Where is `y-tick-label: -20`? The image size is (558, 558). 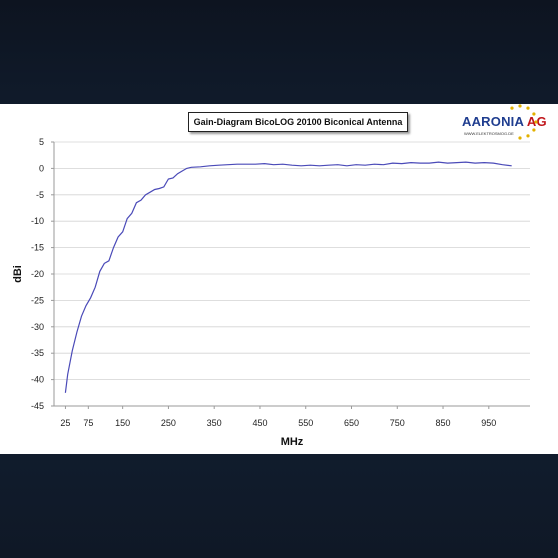 y-tick-label: -20 is located at coordinates (37, 274).